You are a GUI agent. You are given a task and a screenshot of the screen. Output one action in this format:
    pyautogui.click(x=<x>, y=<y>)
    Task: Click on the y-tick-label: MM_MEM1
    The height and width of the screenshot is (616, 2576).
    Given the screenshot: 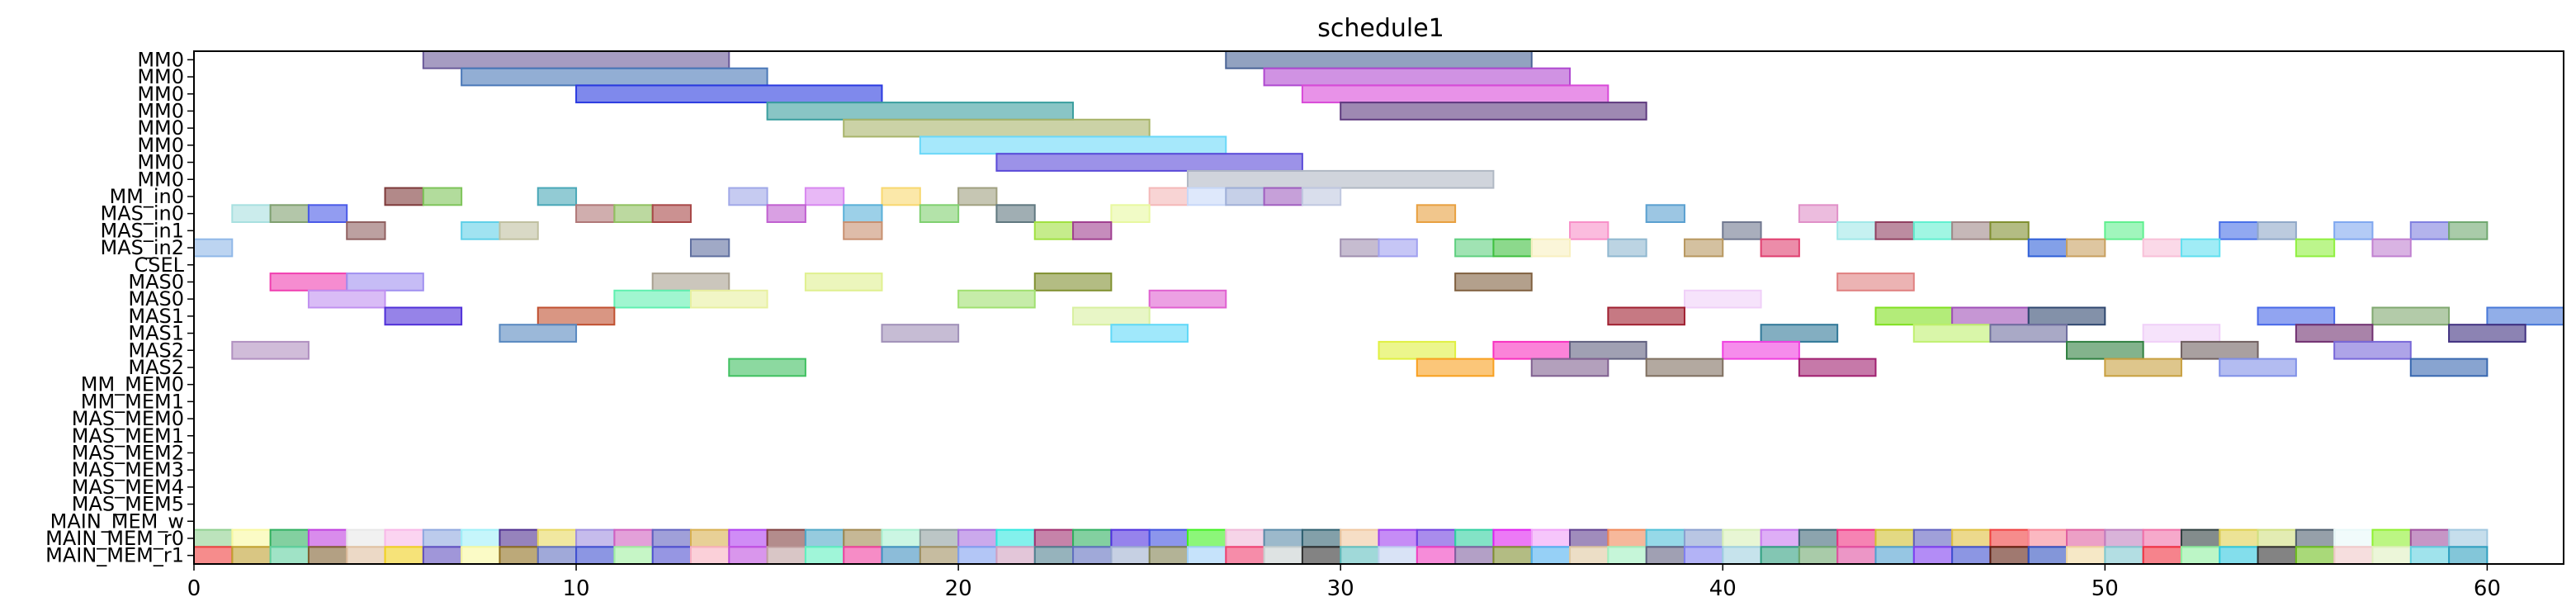 What is the action you would take?
    pyautogui.click(x=132, y=401)
    